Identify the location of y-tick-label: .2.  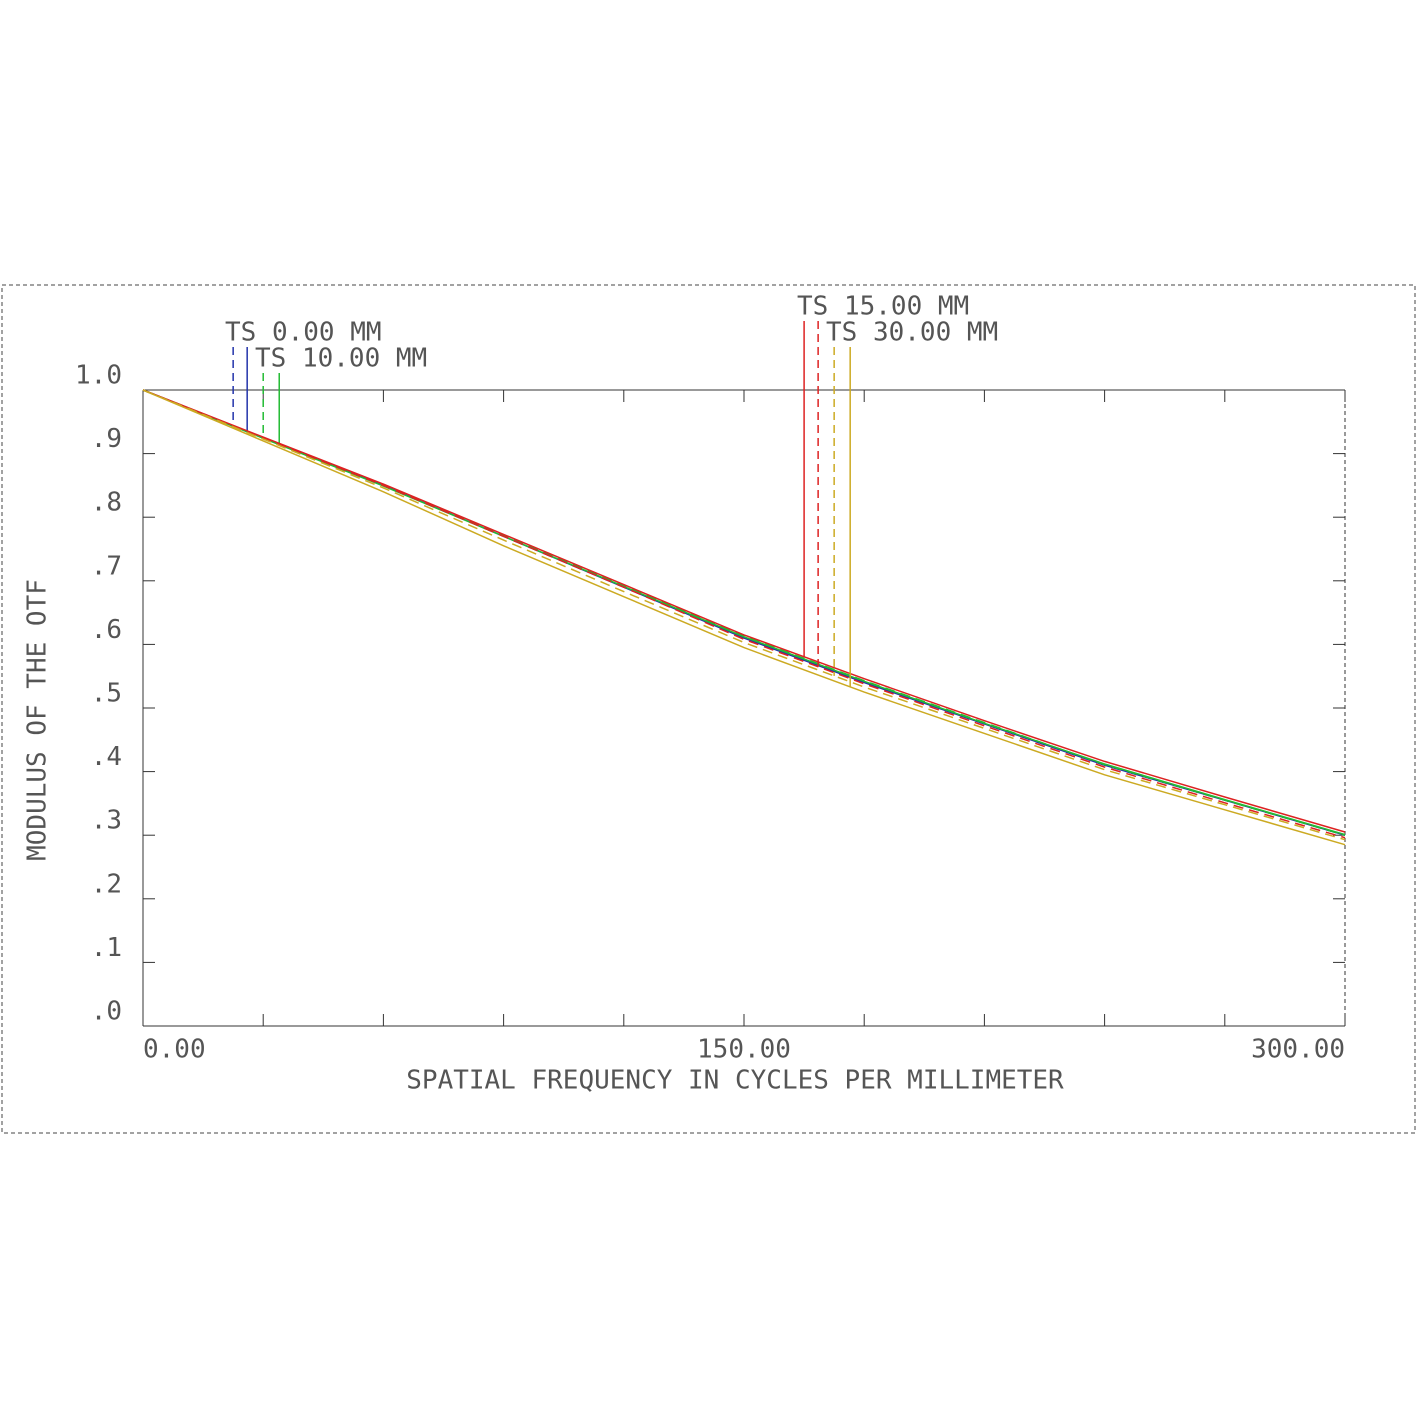
(106, 884).